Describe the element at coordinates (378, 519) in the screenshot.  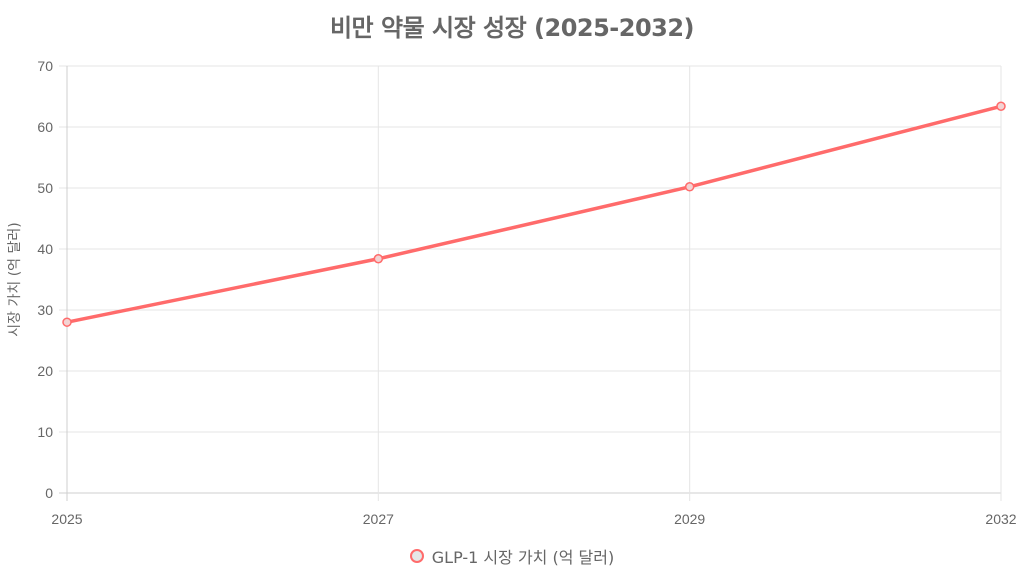
I see `x-tick-label: 2027` at that location.